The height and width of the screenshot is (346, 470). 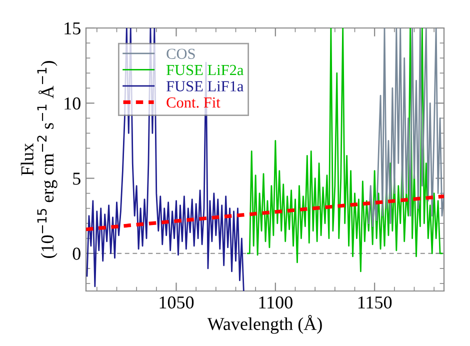 What do you see at coordinates (205, 70) in the screenshot?
I see `legend-label: FUSE LiF2a` at bounding box center [205, 70].